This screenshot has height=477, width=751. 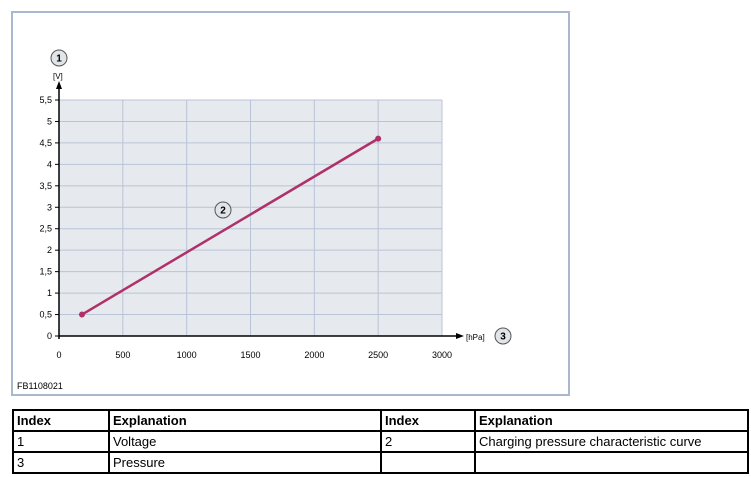 What do you see at coordinates (45, 143) in the screenshot?
I see `y-tick-label: 4,5` at bounding box center [45, 143].